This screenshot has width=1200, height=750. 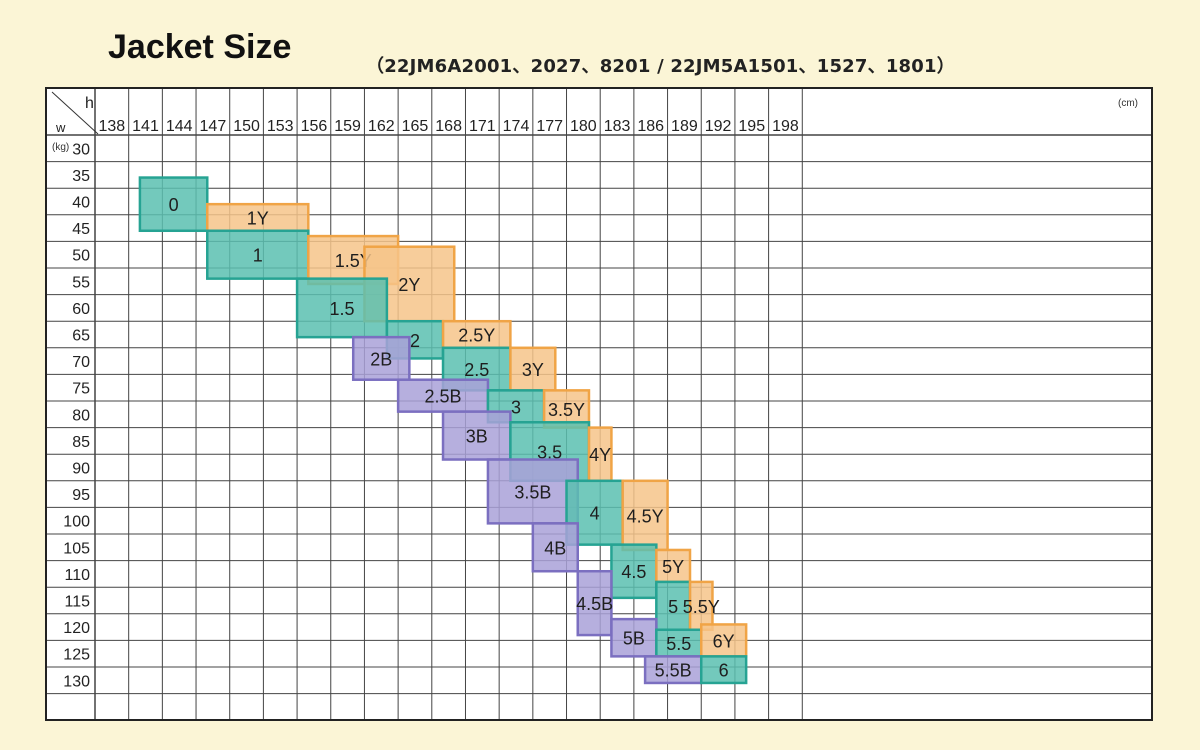 I want to click on size-region-1: 1, so click(x=258, y=254).